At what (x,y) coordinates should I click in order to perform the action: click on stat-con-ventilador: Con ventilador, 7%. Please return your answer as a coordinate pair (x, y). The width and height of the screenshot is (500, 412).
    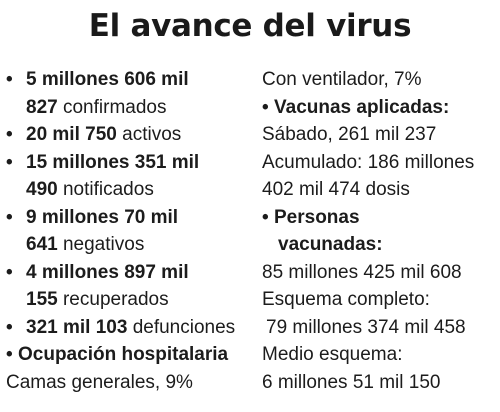
    Looking at the image, I should click on (380, 80).